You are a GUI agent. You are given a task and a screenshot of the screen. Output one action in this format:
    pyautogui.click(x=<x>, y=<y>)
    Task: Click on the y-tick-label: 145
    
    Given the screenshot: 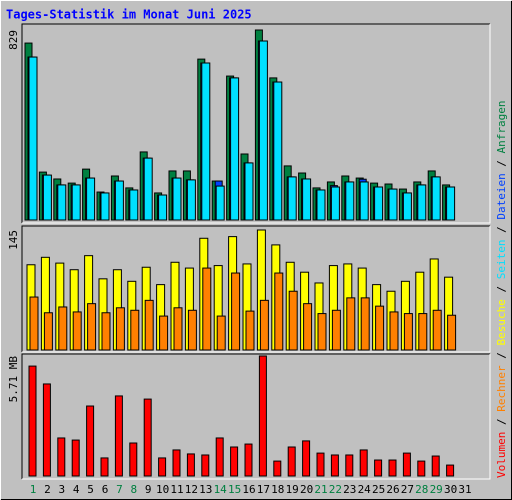 What is the action you would take?
    pyautogui.click(x=13, y=240)
    